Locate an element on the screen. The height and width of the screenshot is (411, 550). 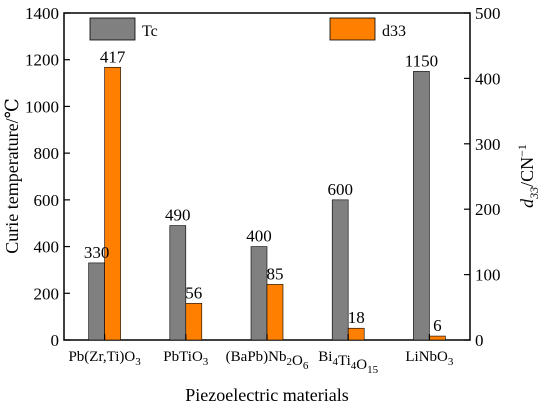
bar-value-label-d33: 6 is located at coordinates (437, 325).